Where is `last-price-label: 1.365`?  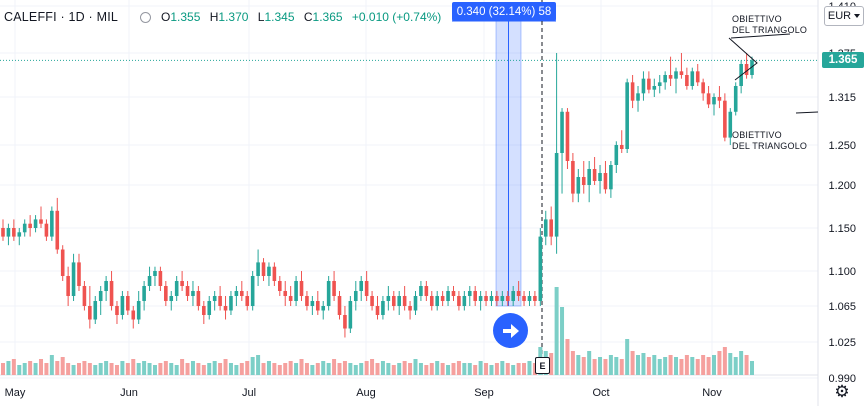
last-price-label: 1.365 is located at coordinates (843, 60).